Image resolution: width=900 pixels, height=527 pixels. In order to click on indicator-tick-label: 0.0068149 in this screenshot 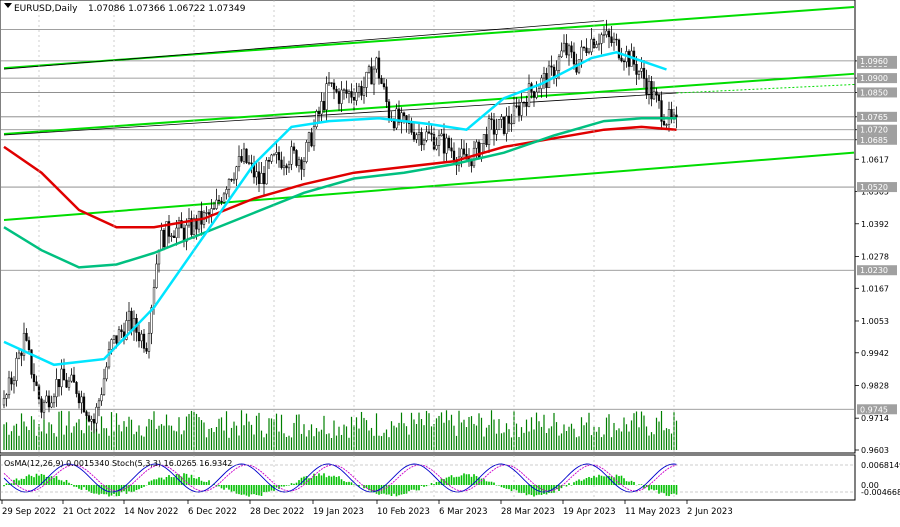, I will do `click(880, 465)`.